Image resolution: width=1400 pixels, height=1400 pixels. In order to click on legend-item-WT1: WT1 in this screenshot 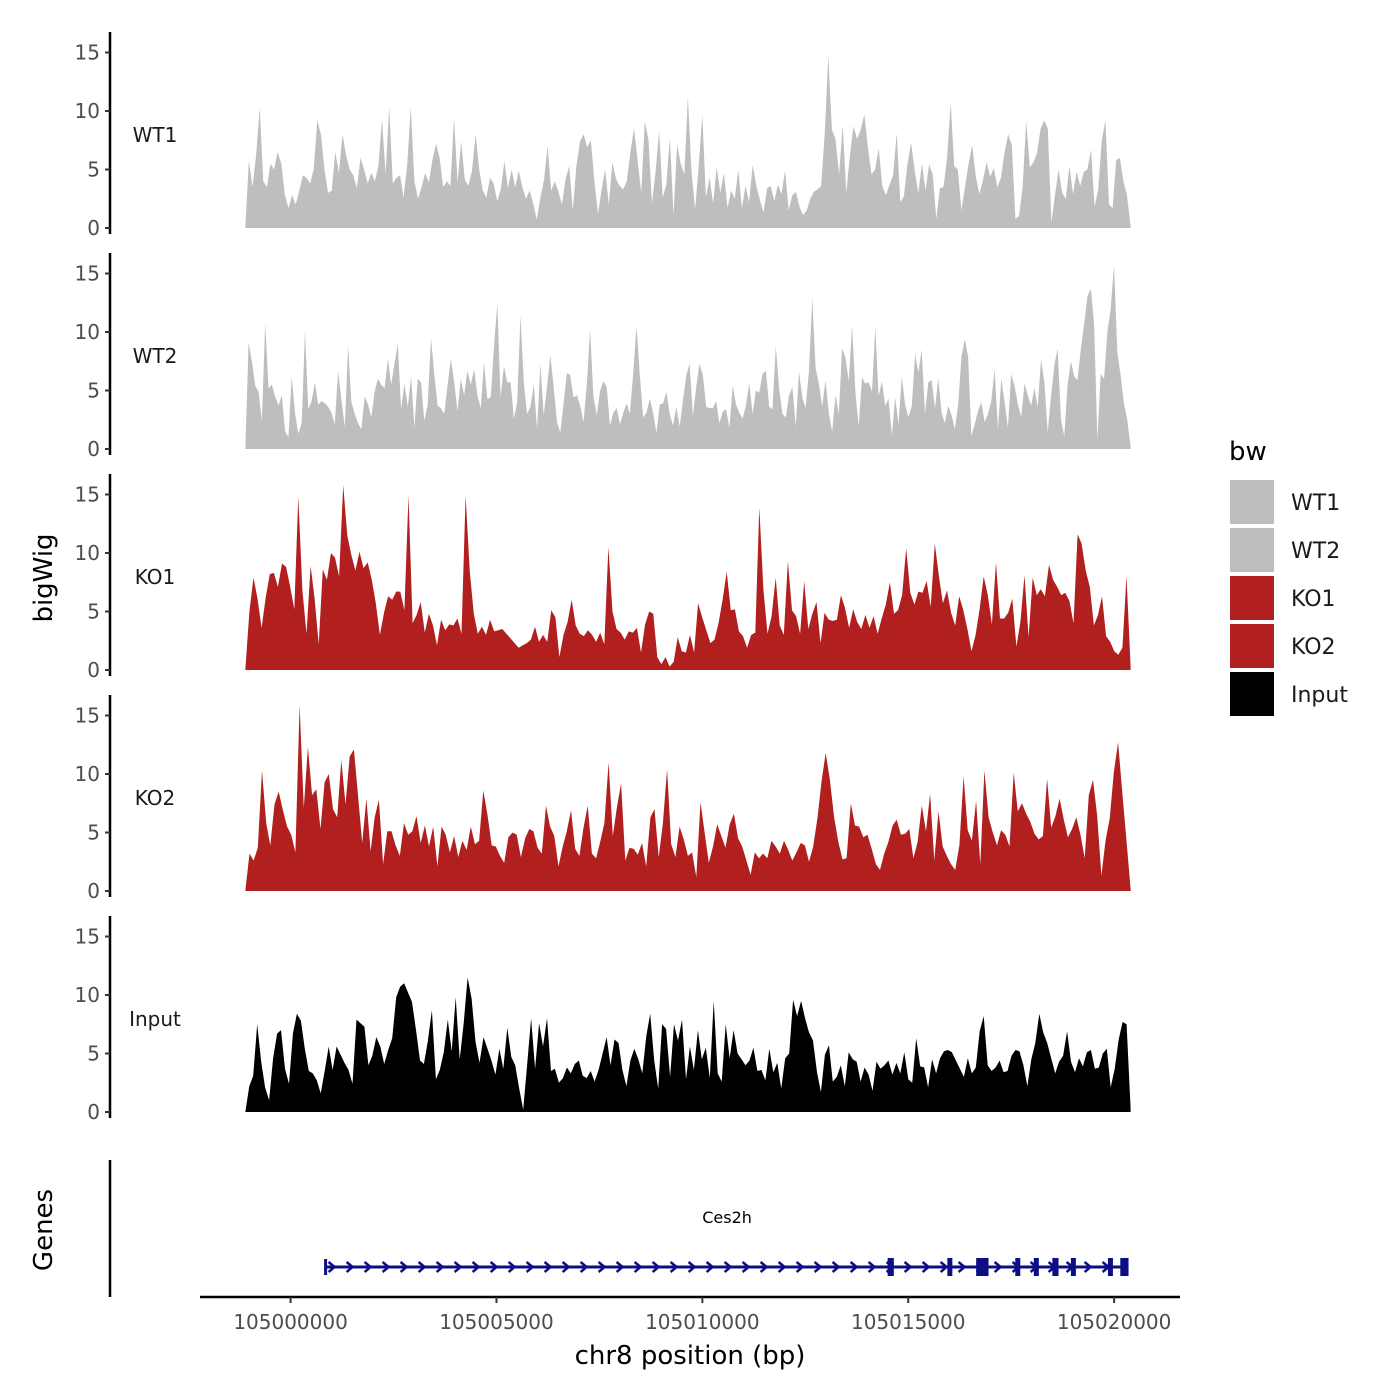, I will do `click(1285, 502)`.